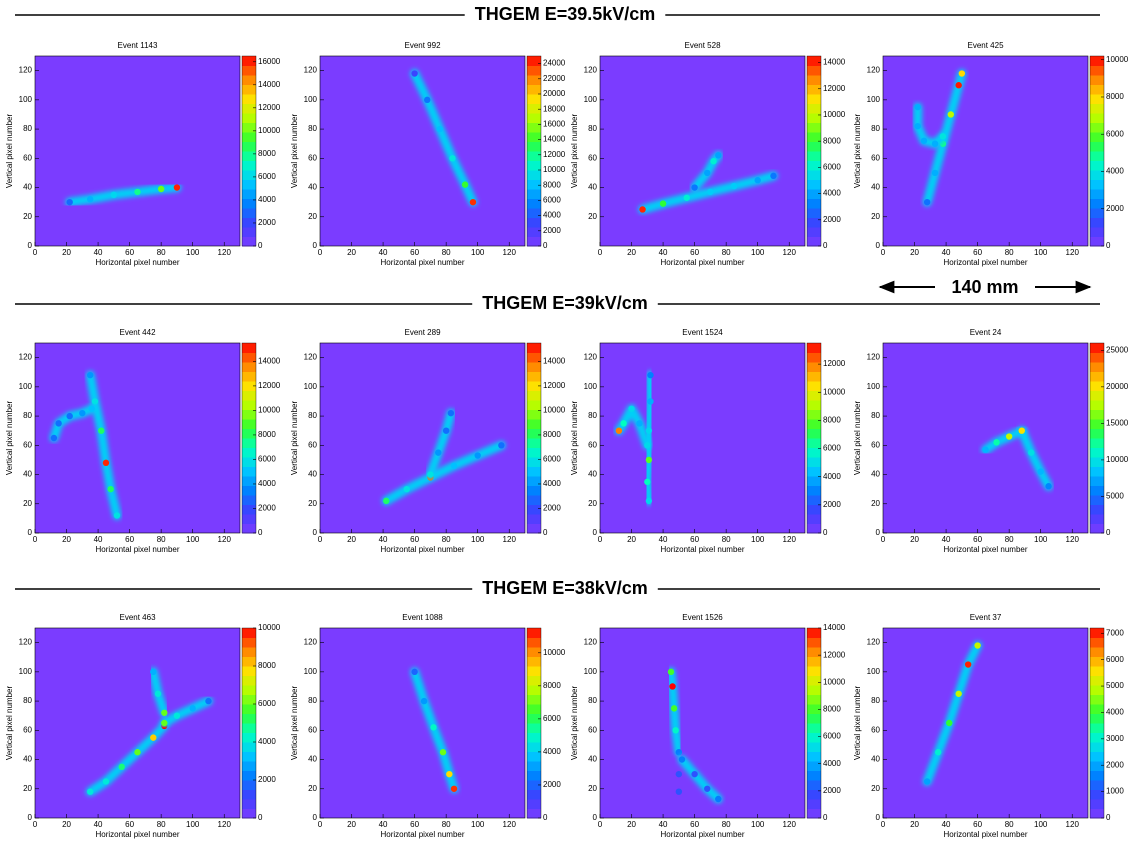 Image resolution: width=1130 pixels, height=846 pixels. Describe the element at coordinates (986, 617) in the screenshot. I see `panel-title: Event 37` at that location.